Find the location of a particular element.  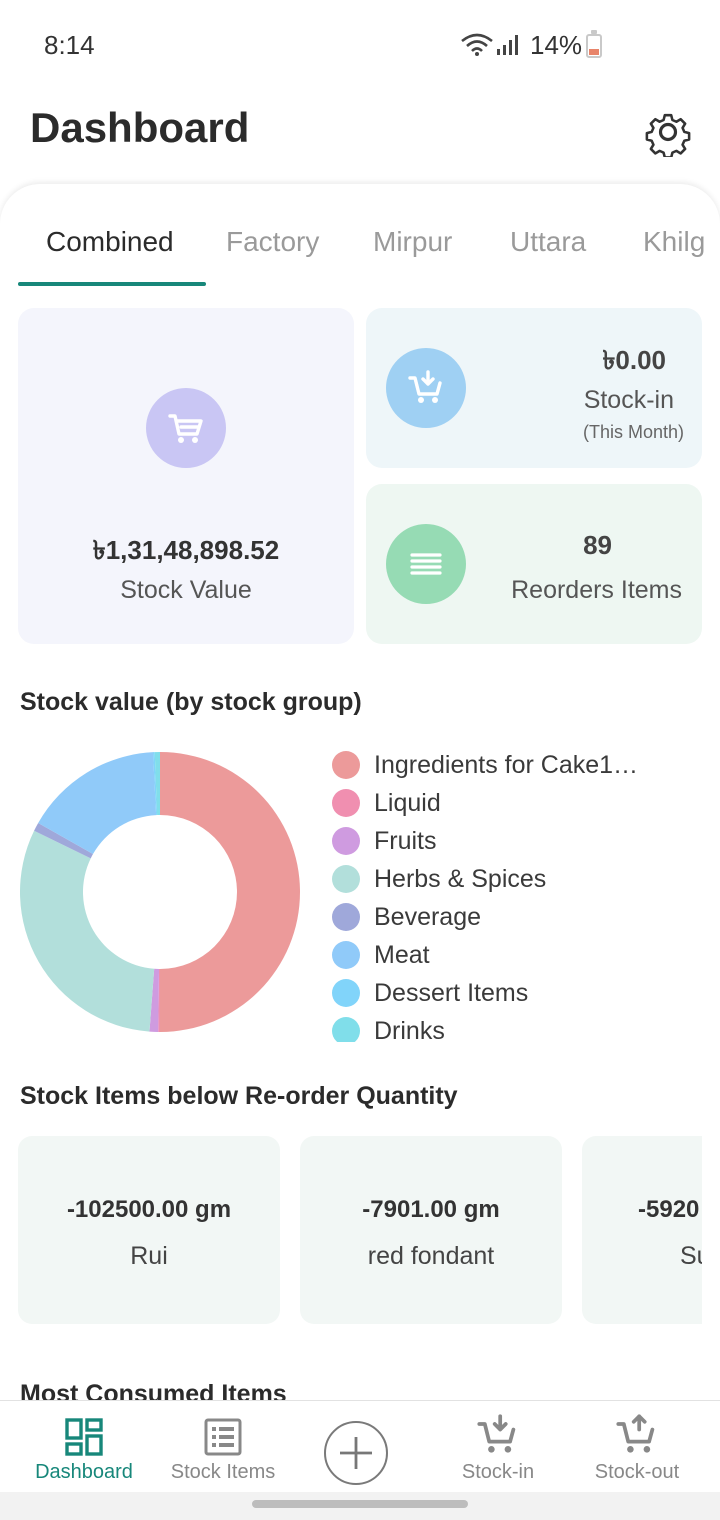

reorder-item-name: Rui is located at coordinates (149, 1256).